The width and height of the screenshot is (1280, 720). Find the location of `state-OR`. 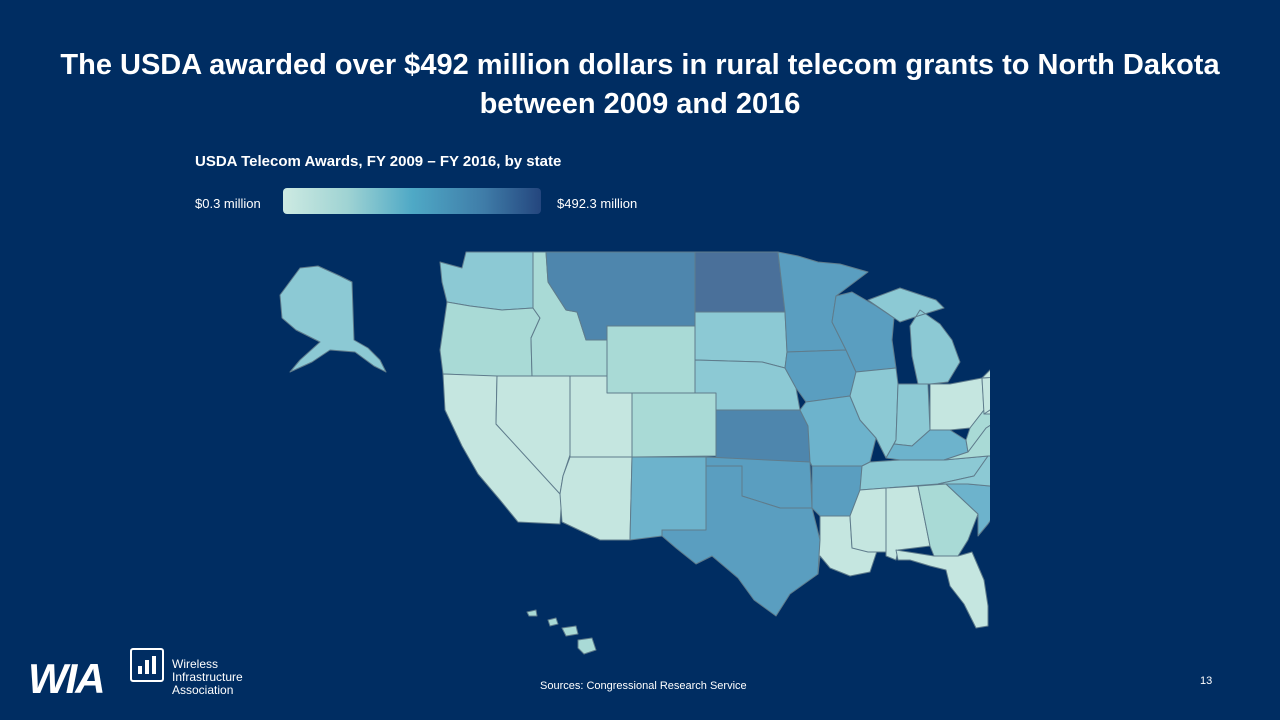

state-OR is located at coordinates (490, 339).